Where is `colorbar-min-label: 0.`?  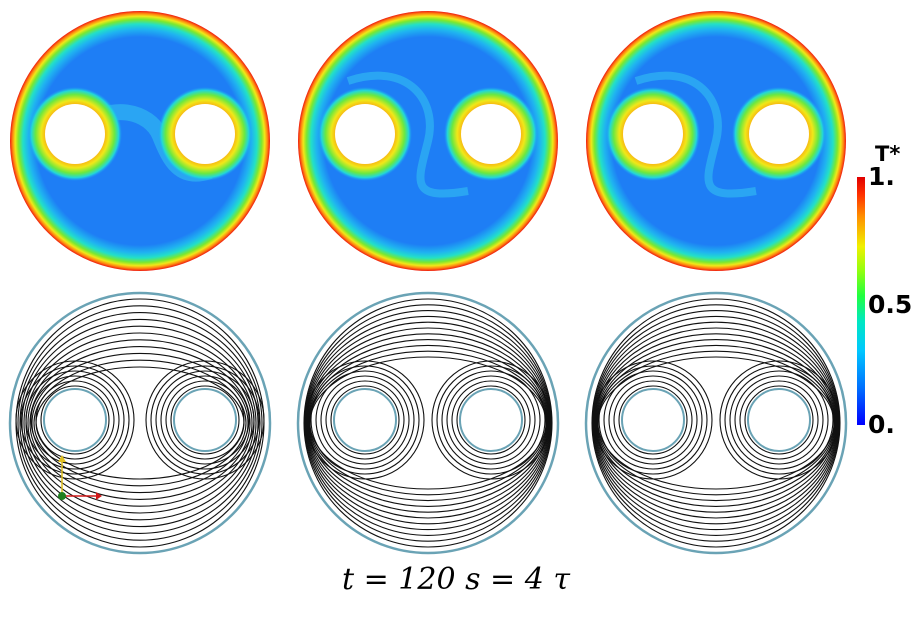
colorbar-min-label: 0. is located at coordinates (881, 424).